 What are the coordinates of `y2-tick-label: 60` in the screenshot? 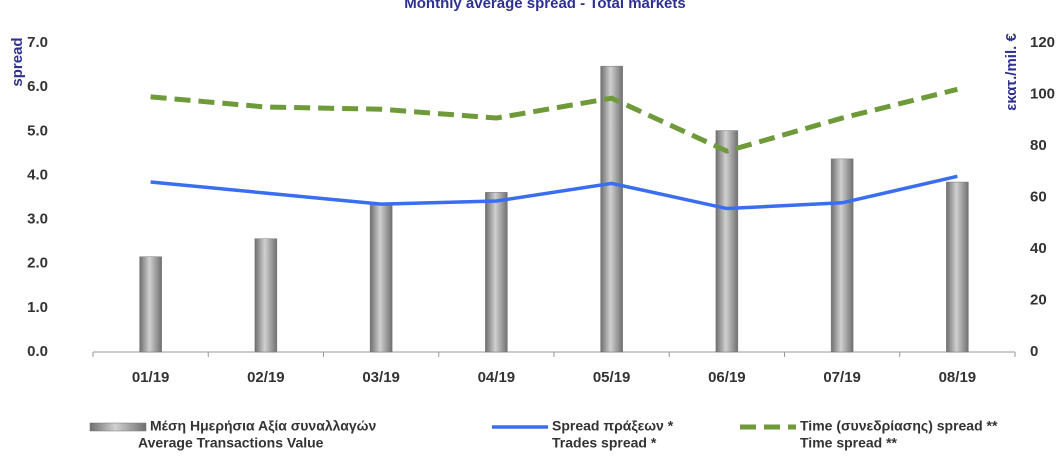 It's located at (1038, 196).